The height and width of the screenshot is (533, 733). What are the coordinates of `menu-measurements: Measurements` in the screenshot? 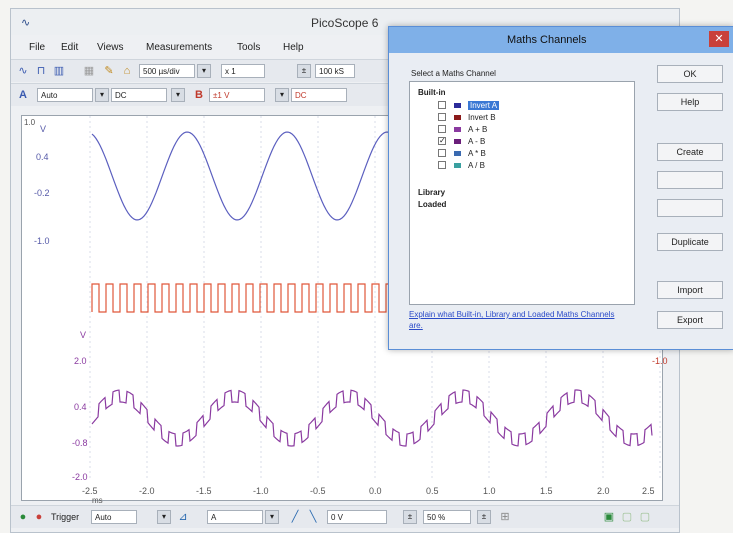 It's located at (179, 47).